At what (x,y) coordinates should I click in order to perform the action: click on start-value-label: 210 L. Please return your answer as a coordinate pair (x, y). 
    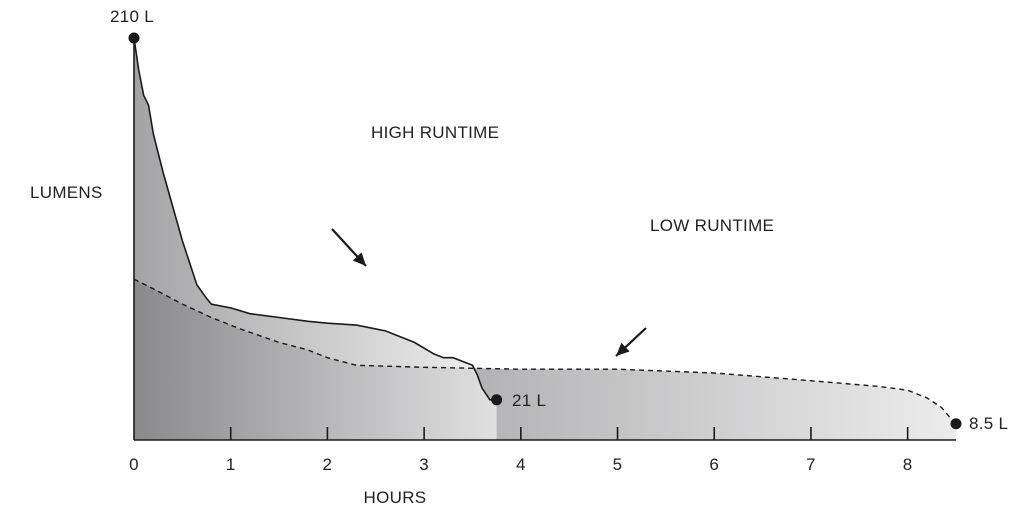
    Looking at the image, I should click on (132, 16).